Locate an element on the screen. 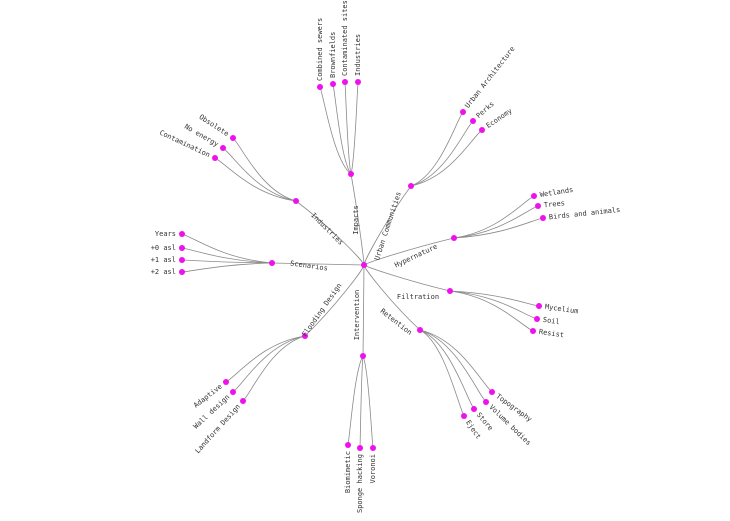  leaf-node-no-energy is located at coordinates (223, 148).